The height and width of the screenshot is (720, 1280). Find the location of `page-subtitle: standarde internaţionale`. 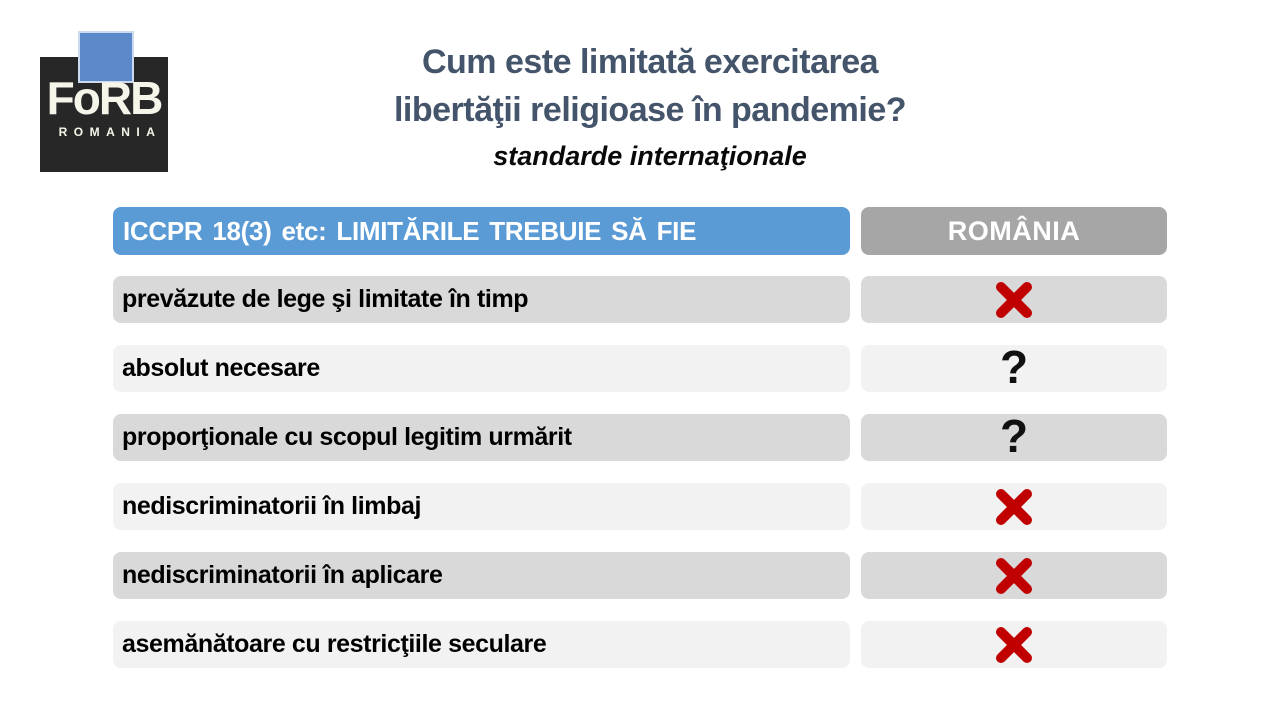

page-subtitle: standarde internaţionale is located at coordinates (650, 156).